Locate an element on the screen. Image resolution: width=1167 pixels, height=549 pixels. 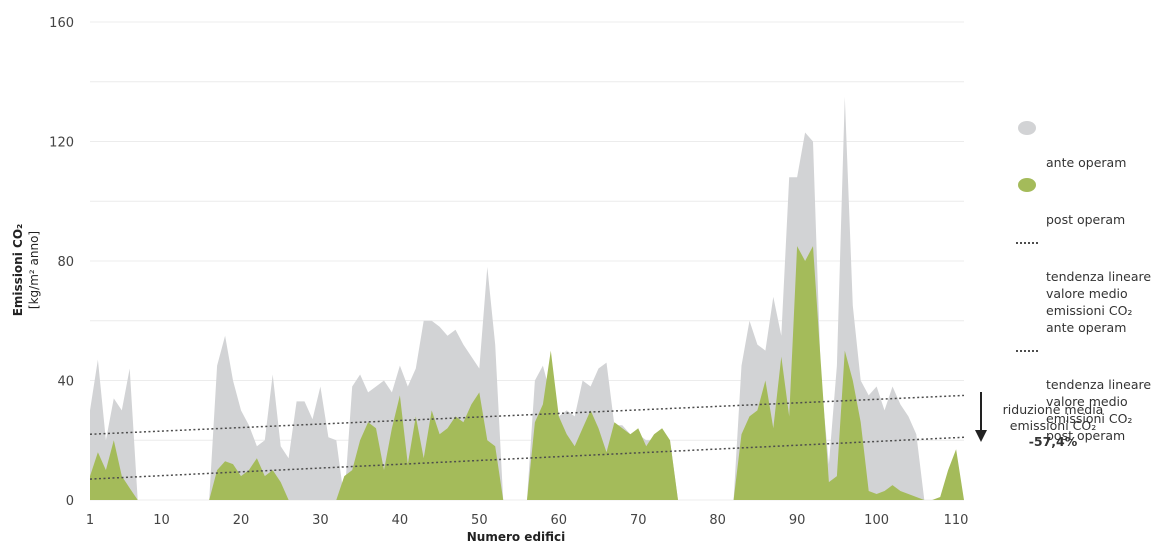
y-axis-title-group: Emissioni CO₂ [kg/m² anno] is located at coordinates (26, 270).